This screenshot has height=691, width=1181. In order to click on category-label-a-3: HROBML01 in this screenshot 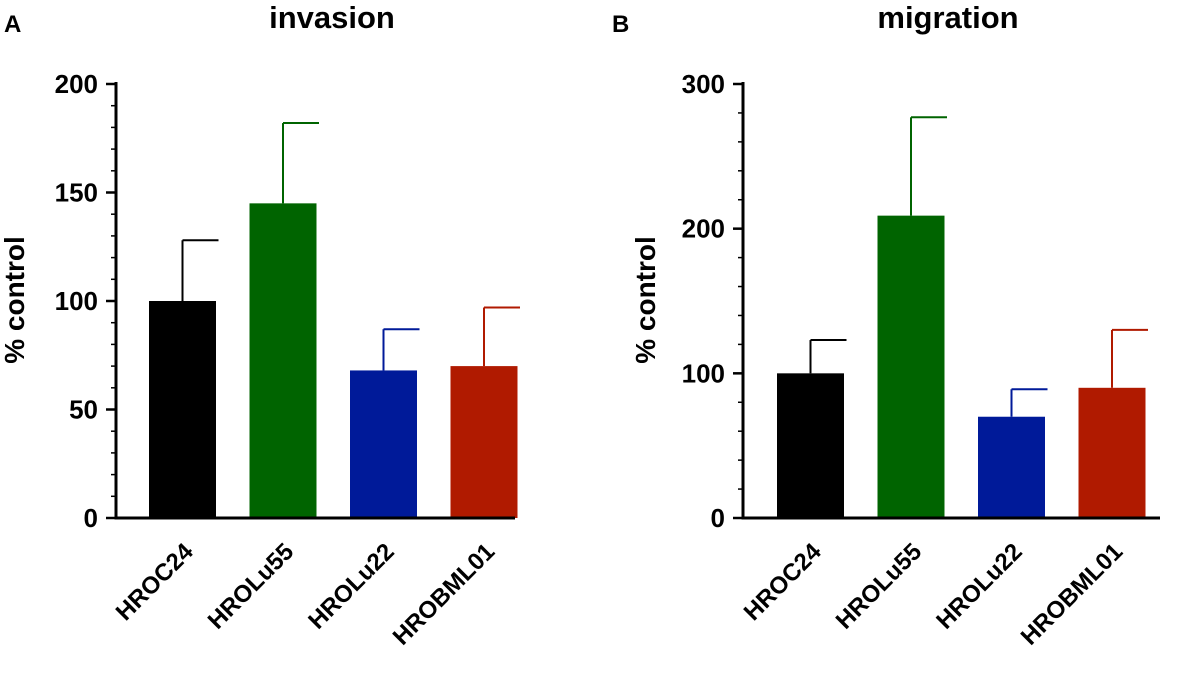, I will do `click(444, 594)`.